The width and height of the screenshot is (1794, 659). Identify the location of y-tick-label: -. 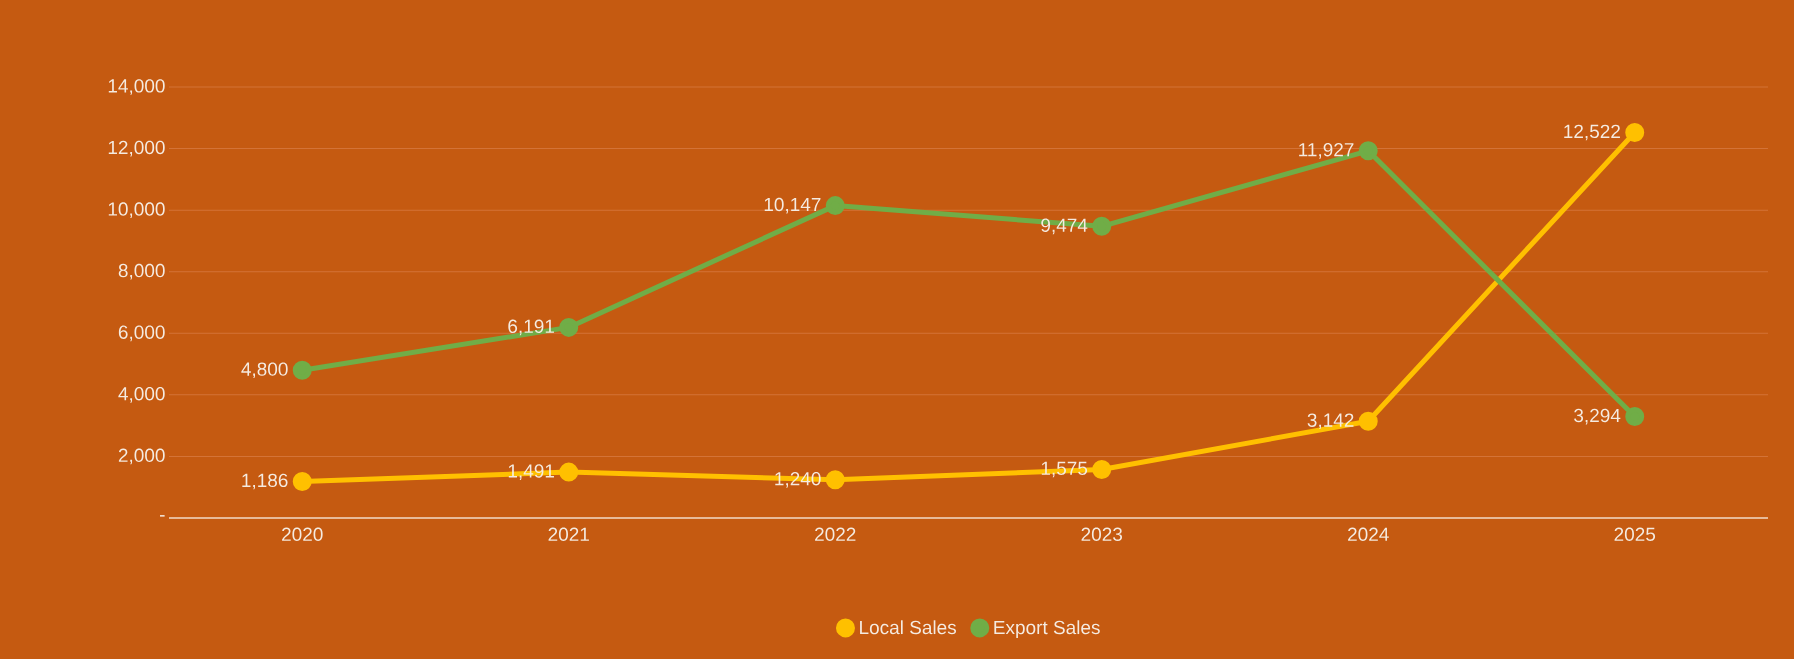
(162, 516).